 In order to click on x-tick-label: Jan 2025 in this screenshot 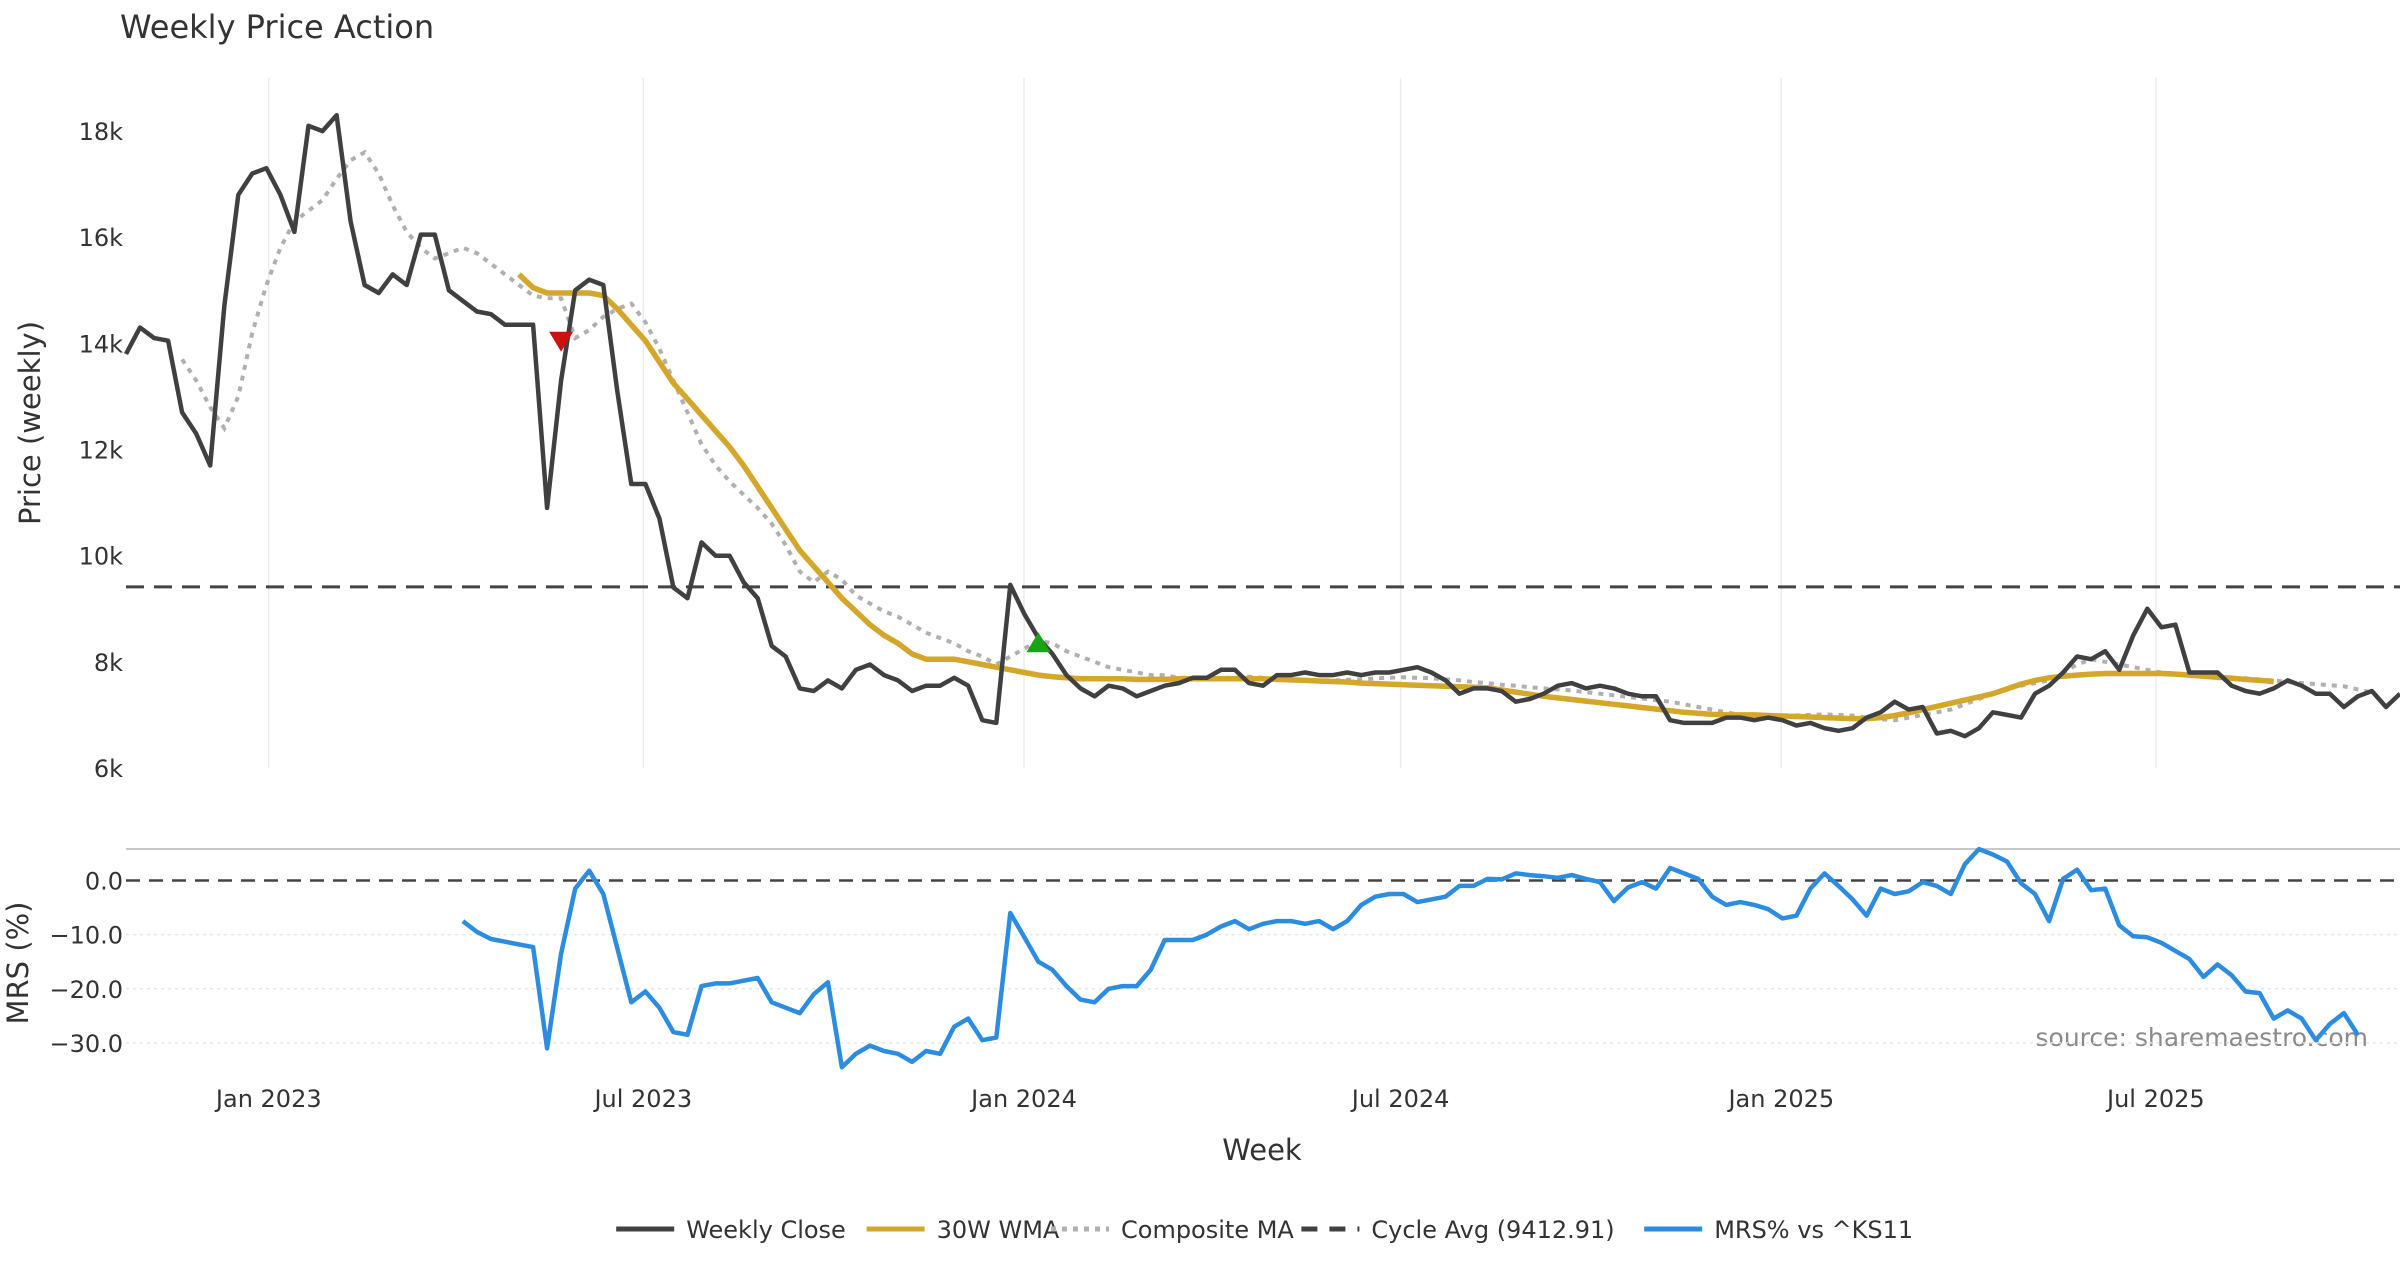, I will do `click(1780, 1099)`.